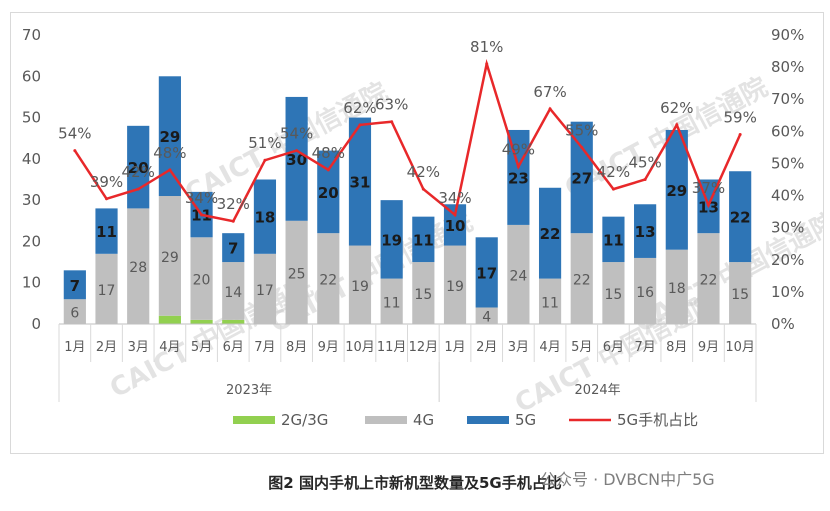  I want to click on y-left-tick-label: 70, so click(31, 35).